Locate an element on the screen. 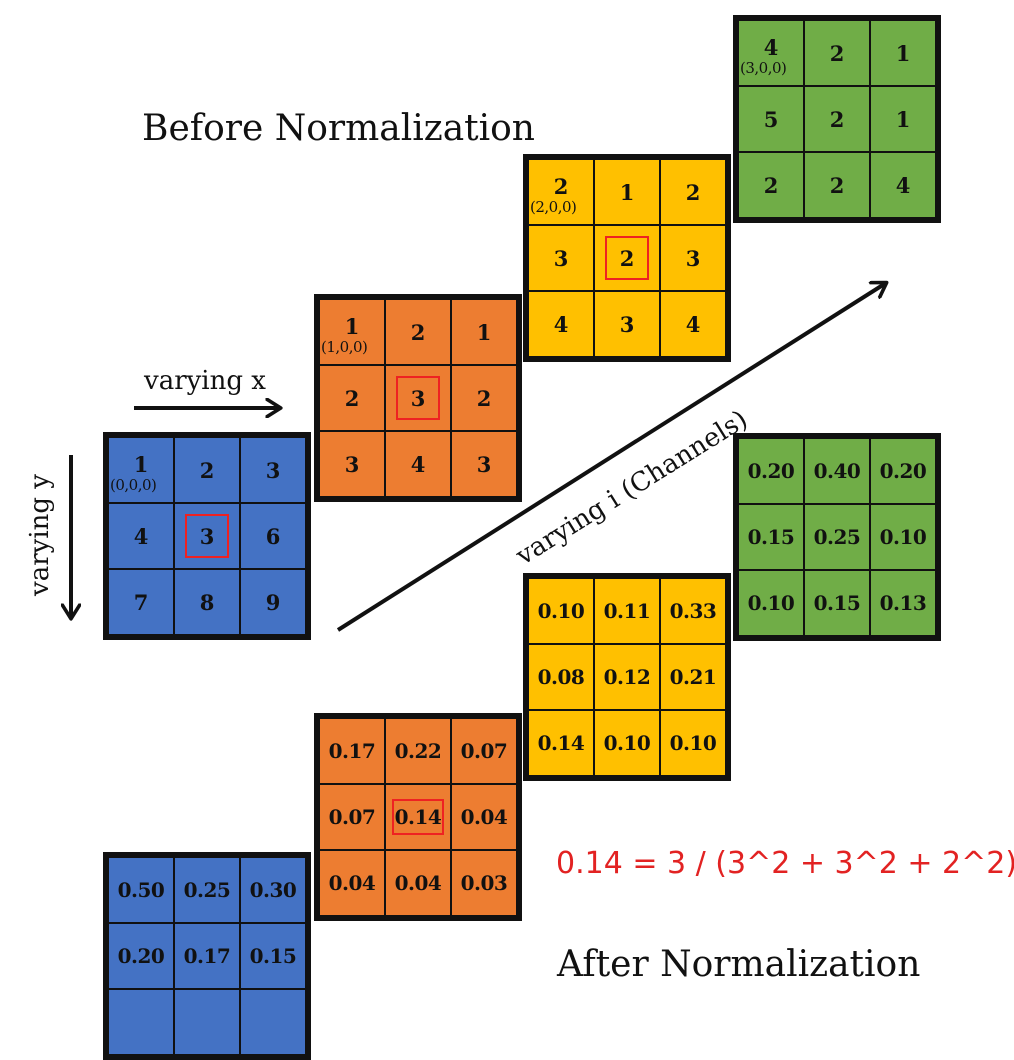  cell-value: 5 is located at coordinates (771, 119).